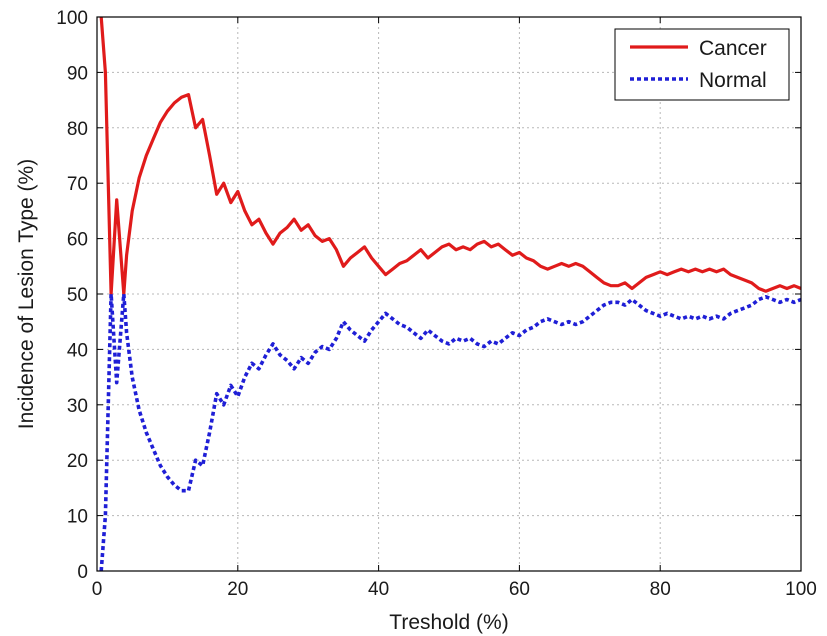 This screenshot has height=636, width=827. I want to click on legend-label-normal: Normal, so click(733, 80).